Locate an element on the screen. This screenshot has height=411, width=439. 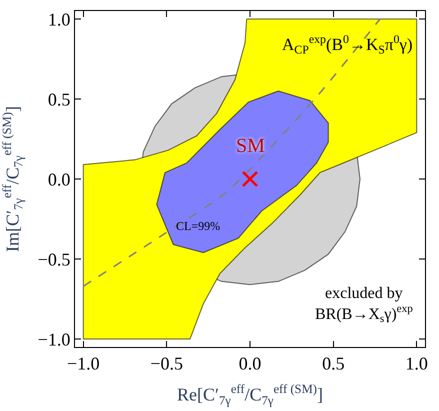
y-tick-label: 1.0 is located at coordinates (59, 19).